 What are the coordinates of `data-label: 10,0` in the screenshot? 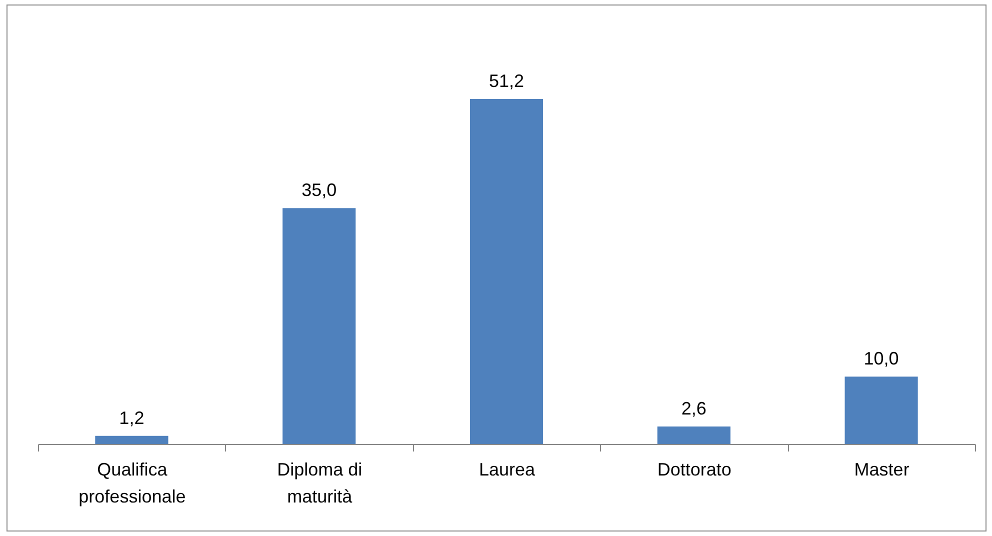 It's located at (881, 358).